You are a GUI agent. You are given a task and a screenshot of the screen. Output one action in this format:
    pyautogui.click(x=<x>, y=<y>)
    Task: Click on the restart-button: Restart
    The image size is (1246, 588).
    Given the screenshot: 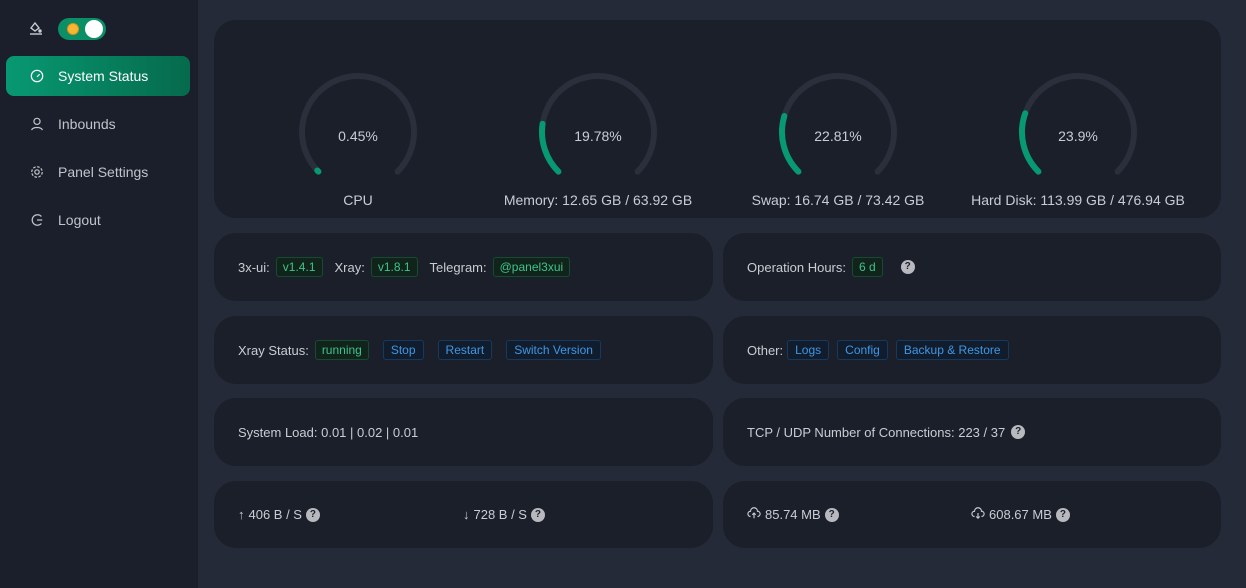 What is the action you would take?
    pyautogui.click(x=465, y=350)
    